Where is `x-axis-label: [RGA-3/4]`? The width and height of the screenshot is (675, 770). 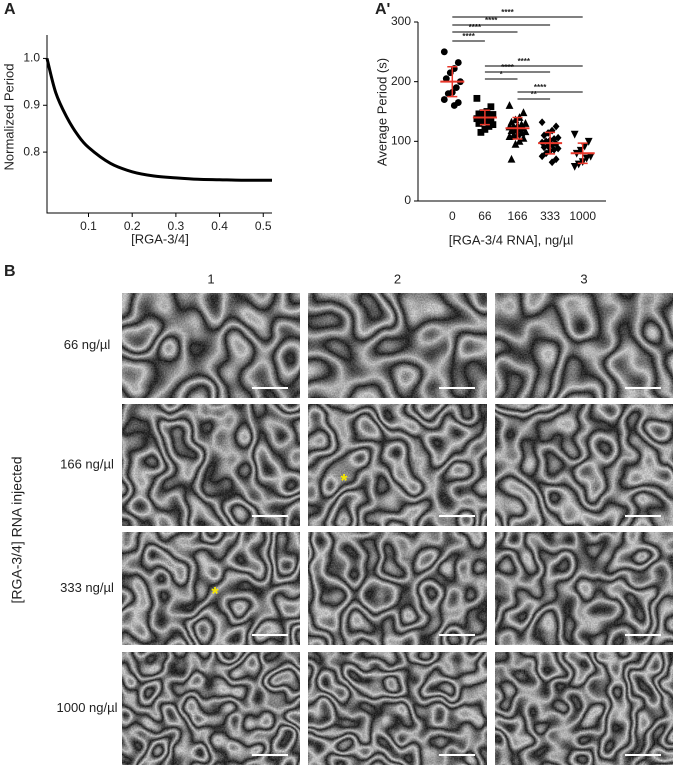 x-axis-label: [RGA-3/4] is located at coordinates (160, 238).